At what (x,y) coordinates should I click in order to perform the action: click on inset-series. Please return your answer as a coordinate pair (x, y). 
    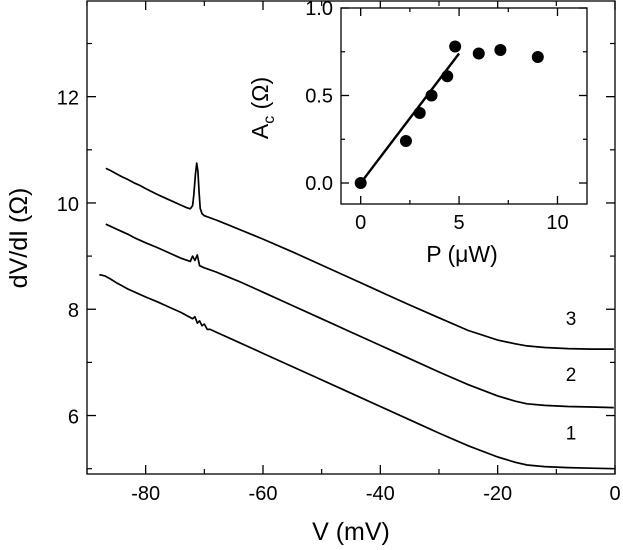
    Looking at the image, I should click on (449, 114).